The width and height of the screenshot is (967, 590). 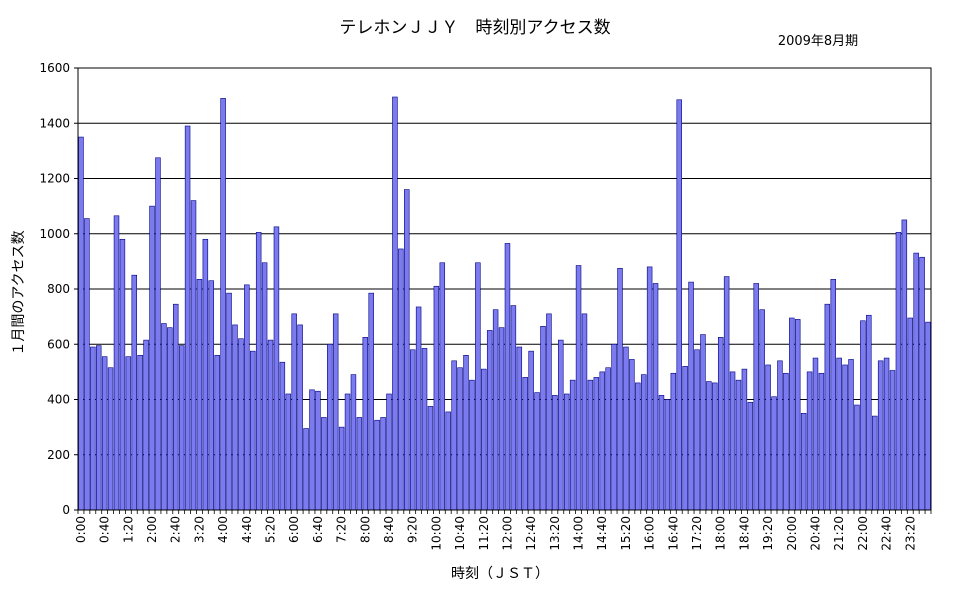 What do you see at coordinates (66, 510) in the screenshot?
I see `y-tick-label: 0` at bounding box center [66, 510].